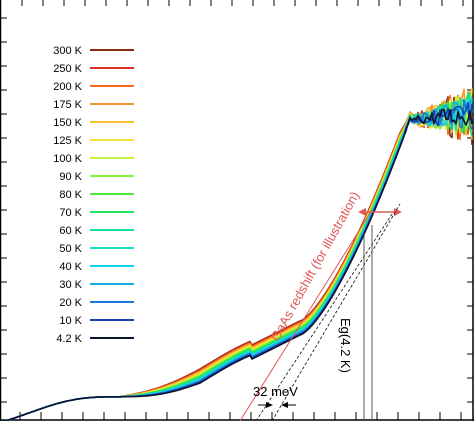 This screenshot has width=474, height=421. I want to click on legend-label: 100 K, so click(67, 159).